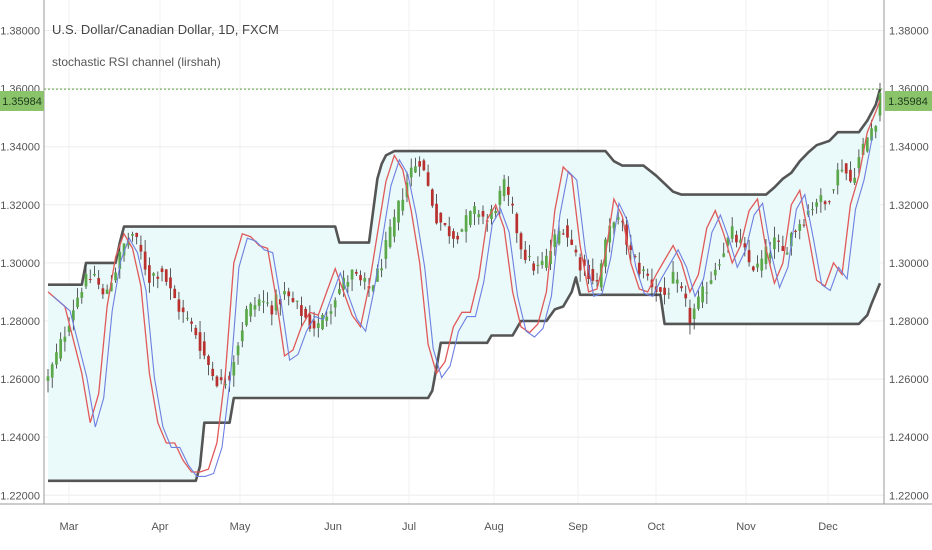 This screenshot has height=550, width=932. What do you see at coordinates (909, 496) in the screenshot?
I see `y-tick-right-0: 1.22000` at bounding box center [909, 496].